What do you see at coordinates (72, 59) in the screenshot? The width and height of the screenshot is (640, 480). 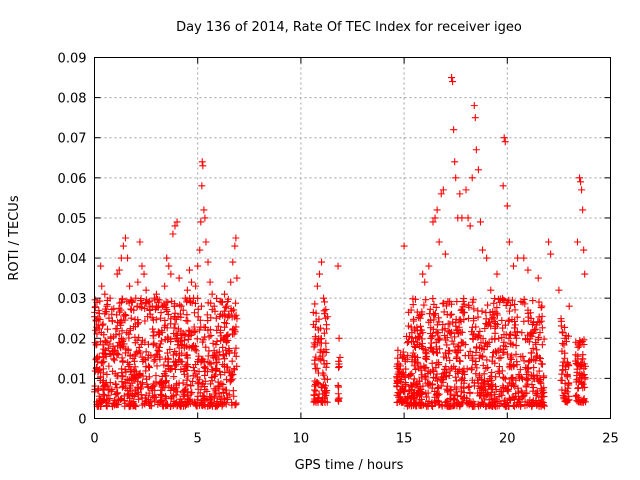 I see `y-tick-label: 0.09` at bounding box center [72, 59].